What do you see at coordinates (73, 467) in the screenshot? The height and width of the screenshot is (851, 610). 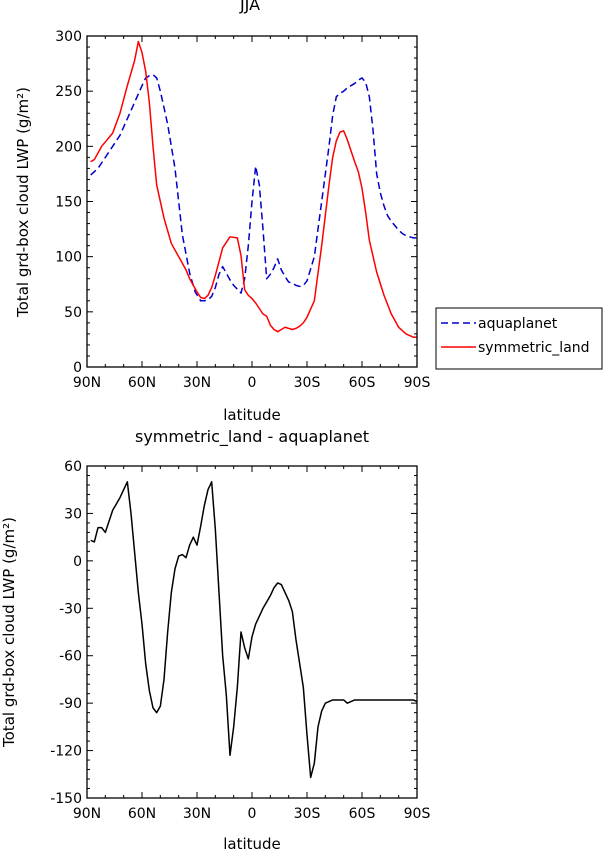 I see `y-tick-label: 60` at bounding box center [73, 467].